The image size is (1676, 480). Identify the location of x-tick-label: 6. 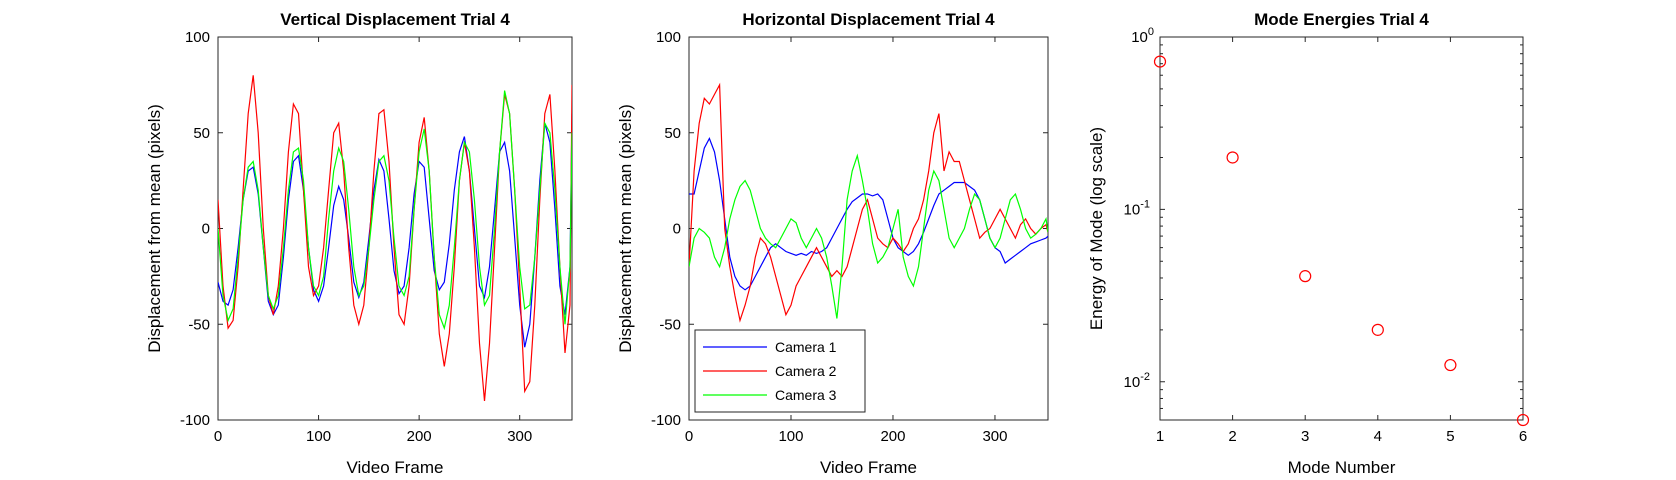
(1523, 436).